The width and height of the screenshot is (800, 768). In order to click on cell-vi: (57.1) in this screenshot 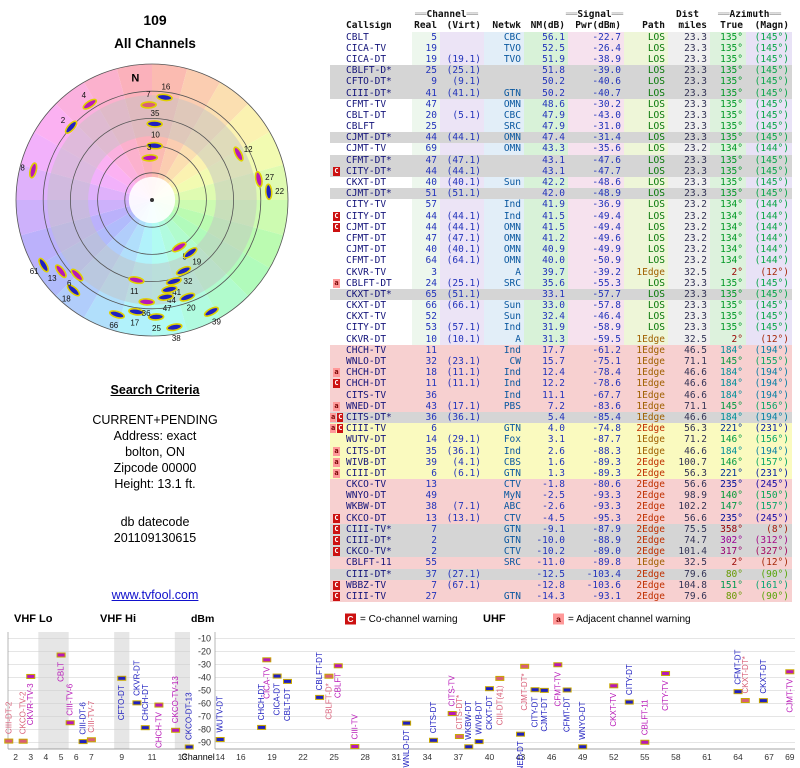, I will do `click(462, 328)`.